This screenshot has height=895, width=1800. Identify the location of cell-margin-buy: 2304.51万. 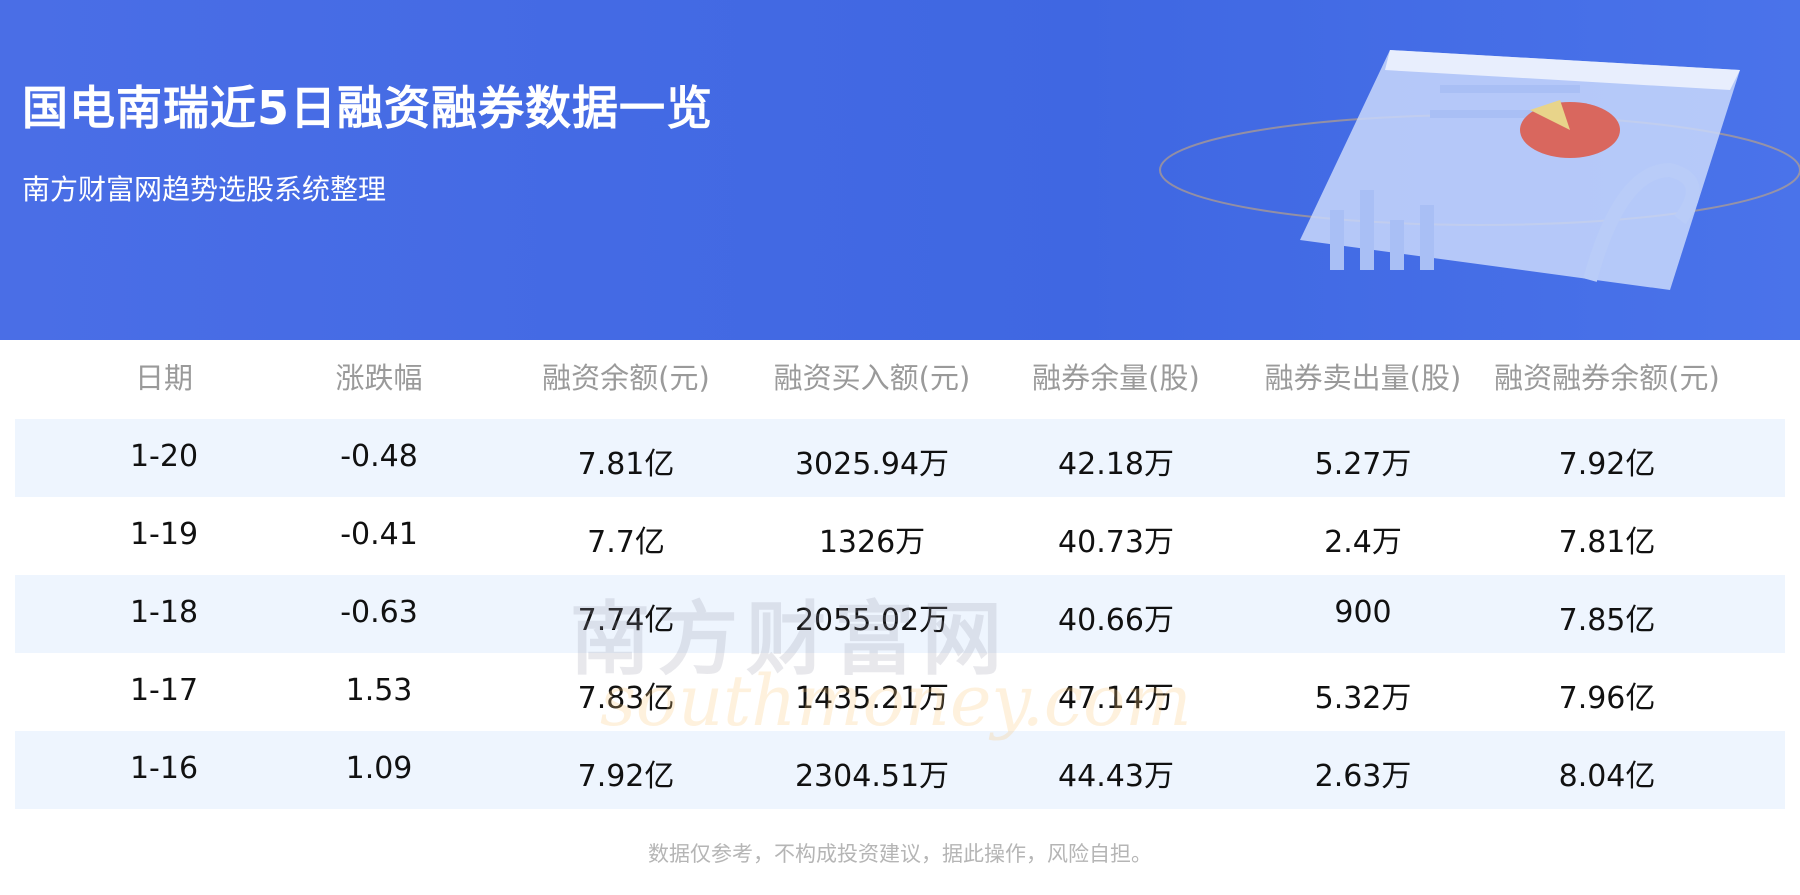
(872, 776).